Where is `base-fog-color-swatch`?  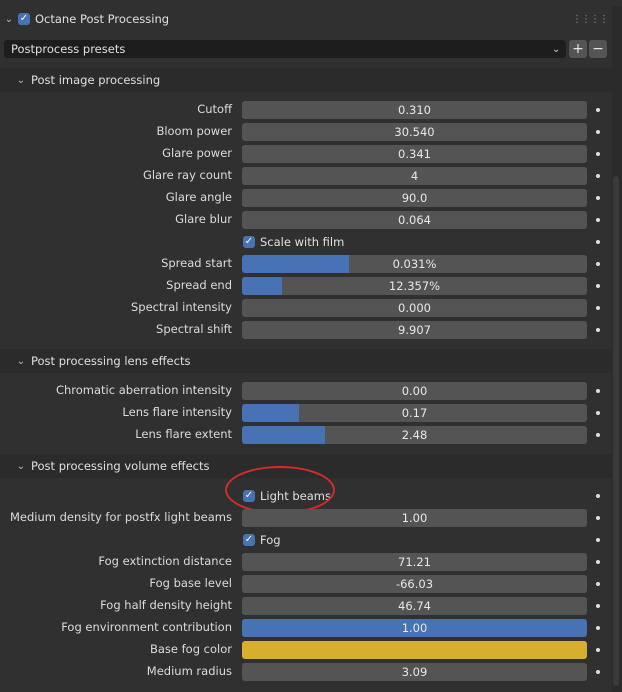 base-fog-color-swatch is located at coordinates (414, 650).